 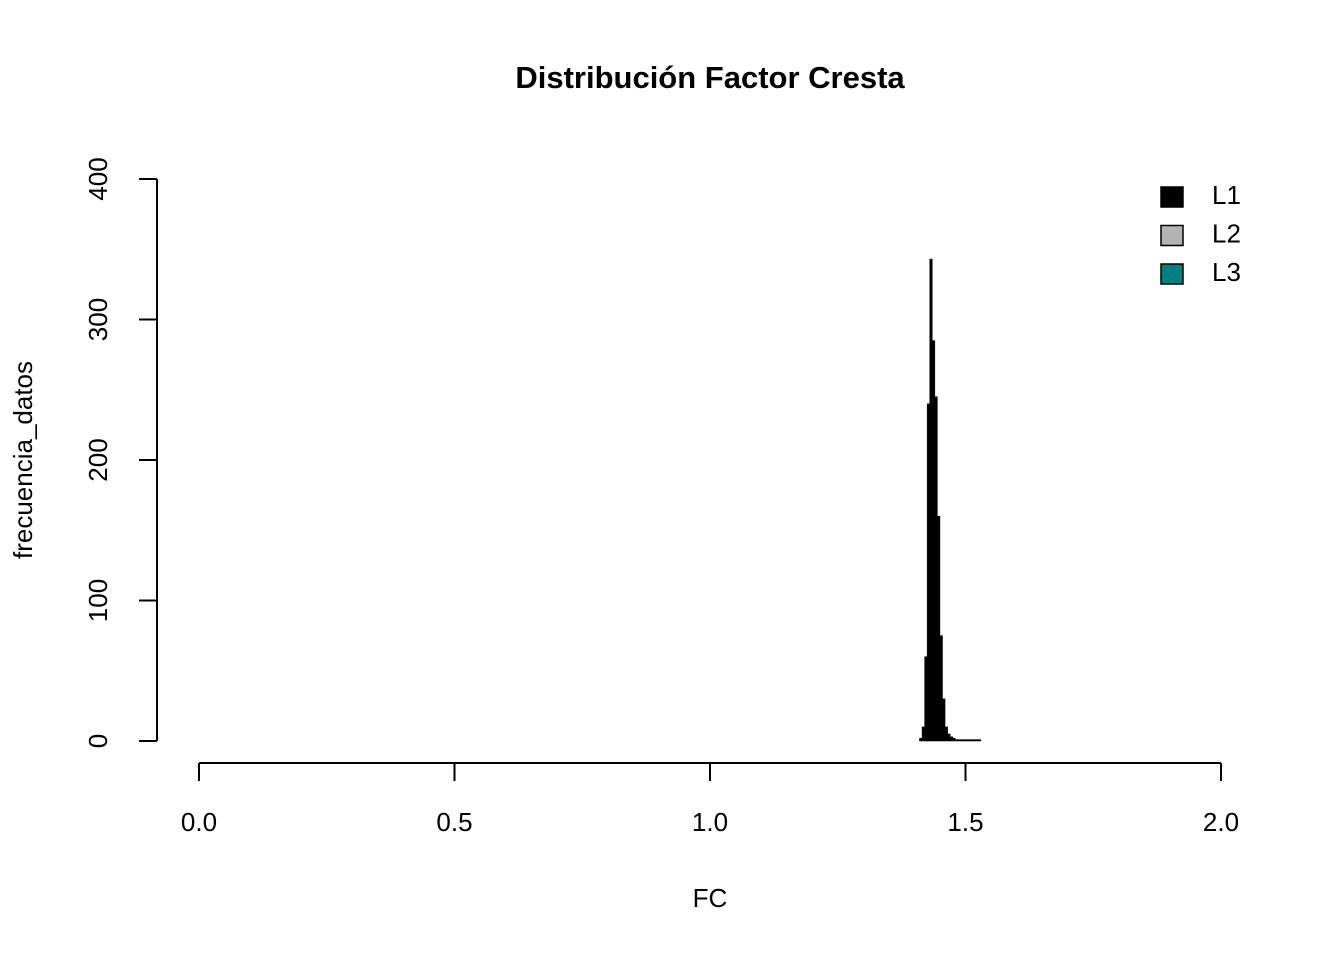 I want to click on legend-label: L1, so click(x=1226, y=195).